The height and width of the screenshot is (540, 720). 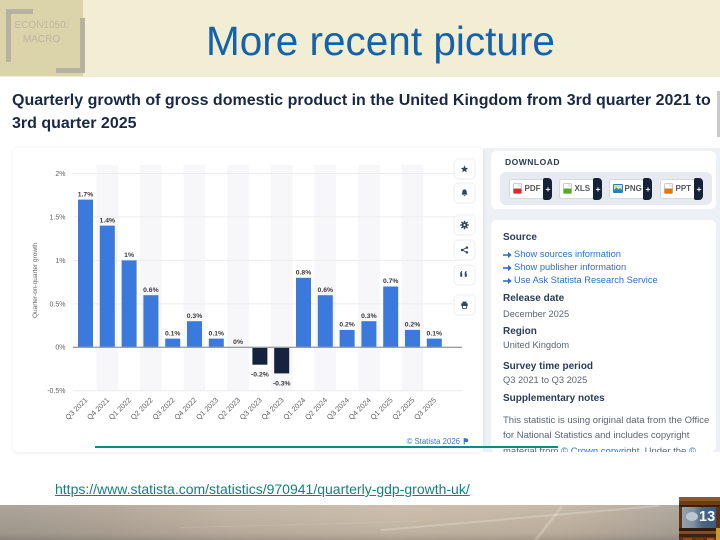 What do you see at coordinates (86, 194) in the screenshot?
I see `svg-text: 1.7%` at bounding box center [86, 194].